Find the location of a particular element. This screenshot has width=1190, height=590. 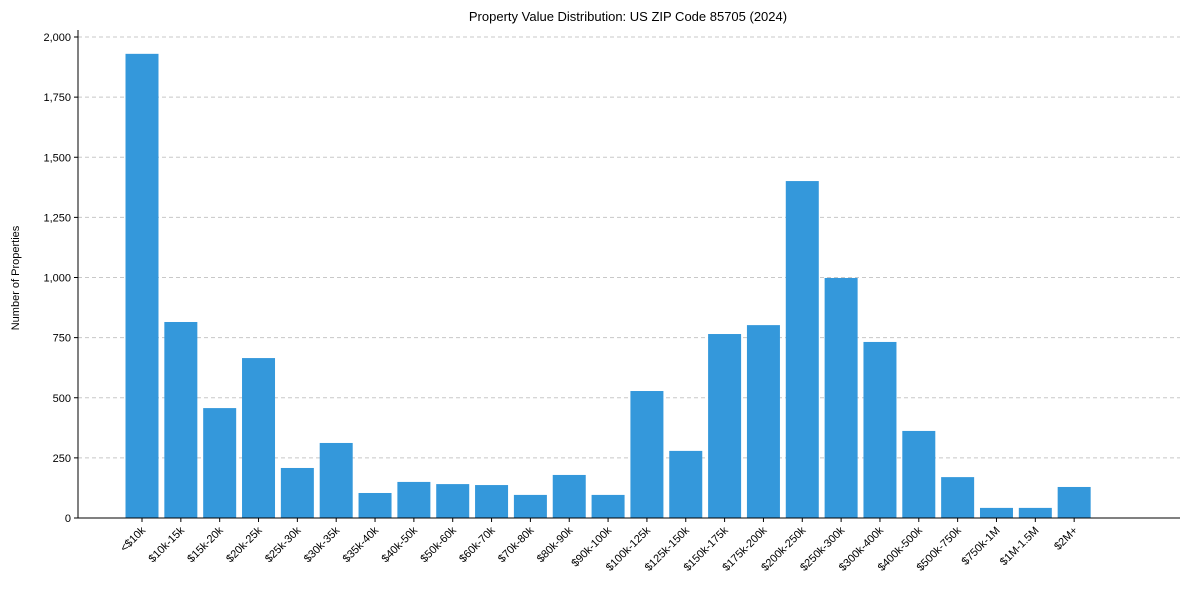

x-tick-label: $750k-1M is located at coordinates (981, 546).